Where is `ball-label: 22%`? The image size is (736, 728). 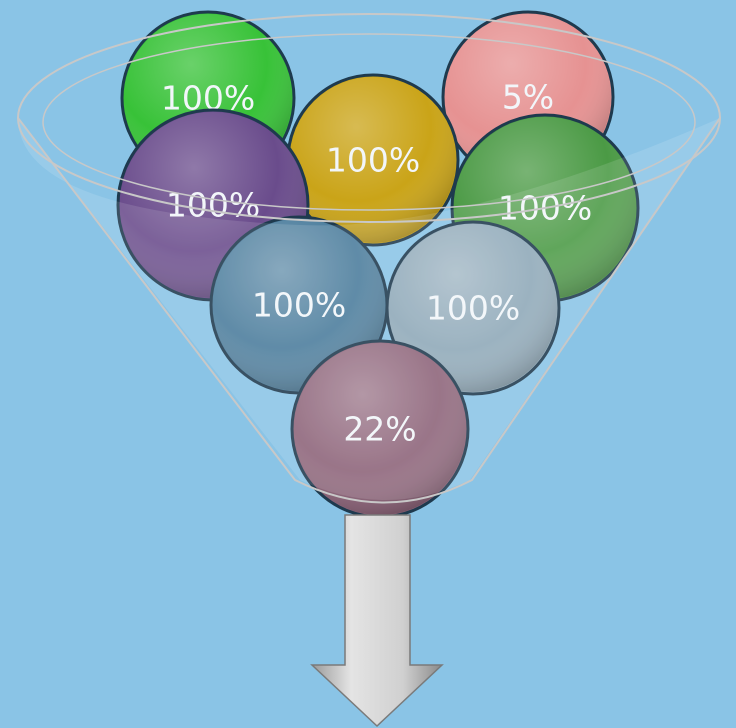
ball-label: 22% is located at coordinates (379, 429).